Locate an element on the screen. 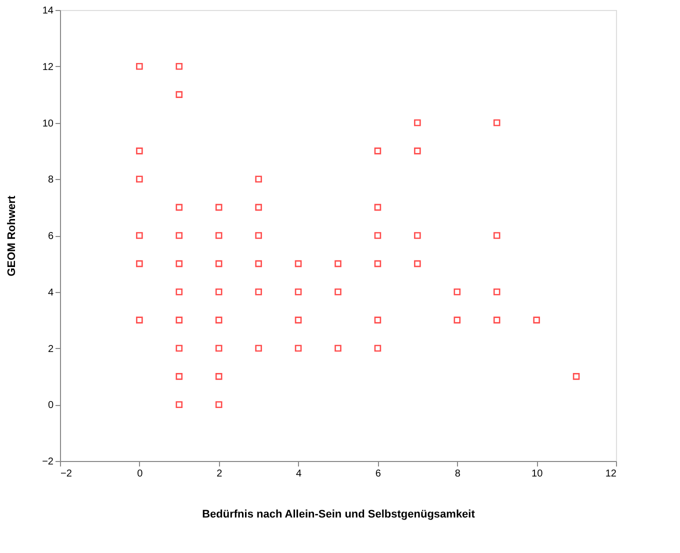 This screenshot has height=553, width=680. y-tick-label: 6 is located at coordinates (51, 236).